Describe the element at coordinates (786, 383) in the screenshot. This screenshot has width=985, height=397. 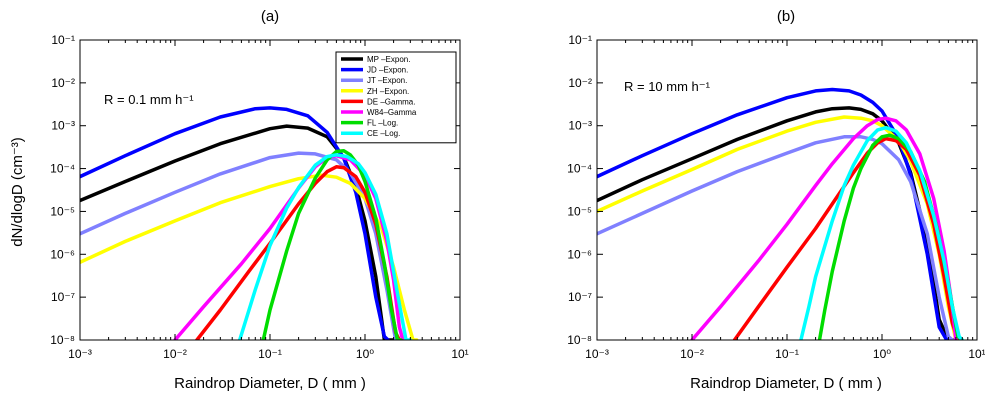
I see `panel-b-xlabel: Raindrop Diameter, D ( mm )` at that location.